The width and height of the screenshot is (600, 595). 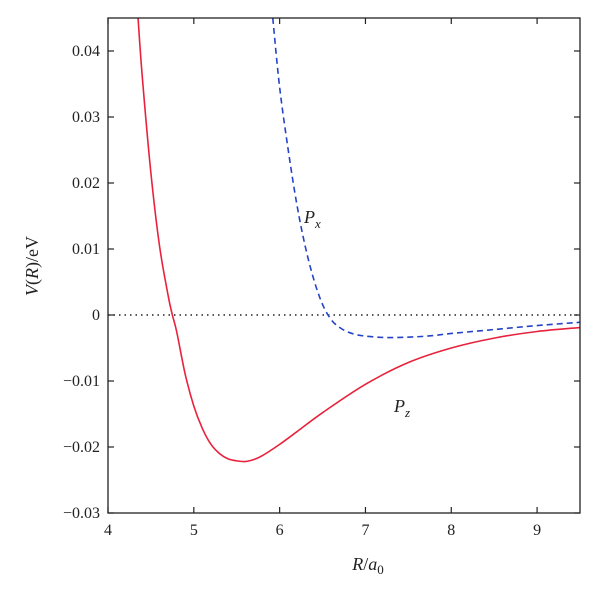 I want to click on x-tick-label: 7, so click(x=365, y=530).